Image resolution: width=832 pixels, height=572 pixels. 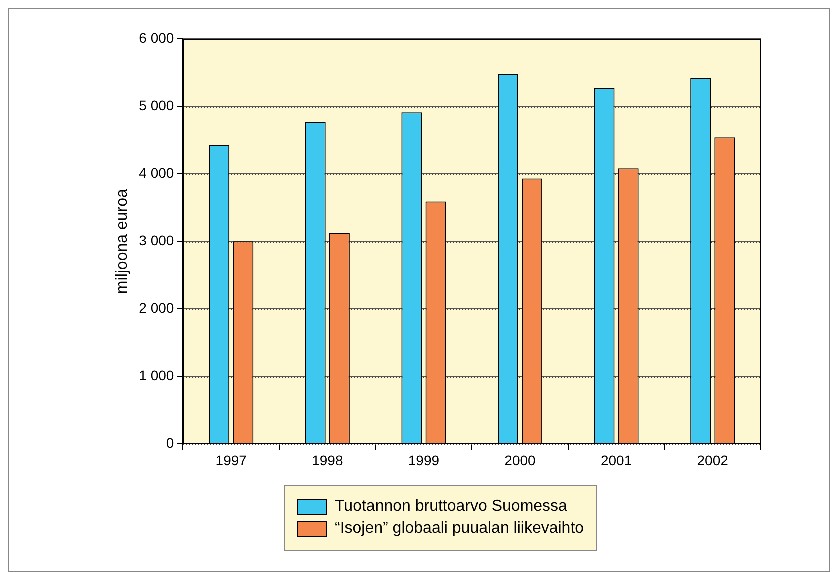 What do you see at coordinates (424, 460) in the screenshot?
I see `x-tick-label: 1999` at bounding box center [424, 460].